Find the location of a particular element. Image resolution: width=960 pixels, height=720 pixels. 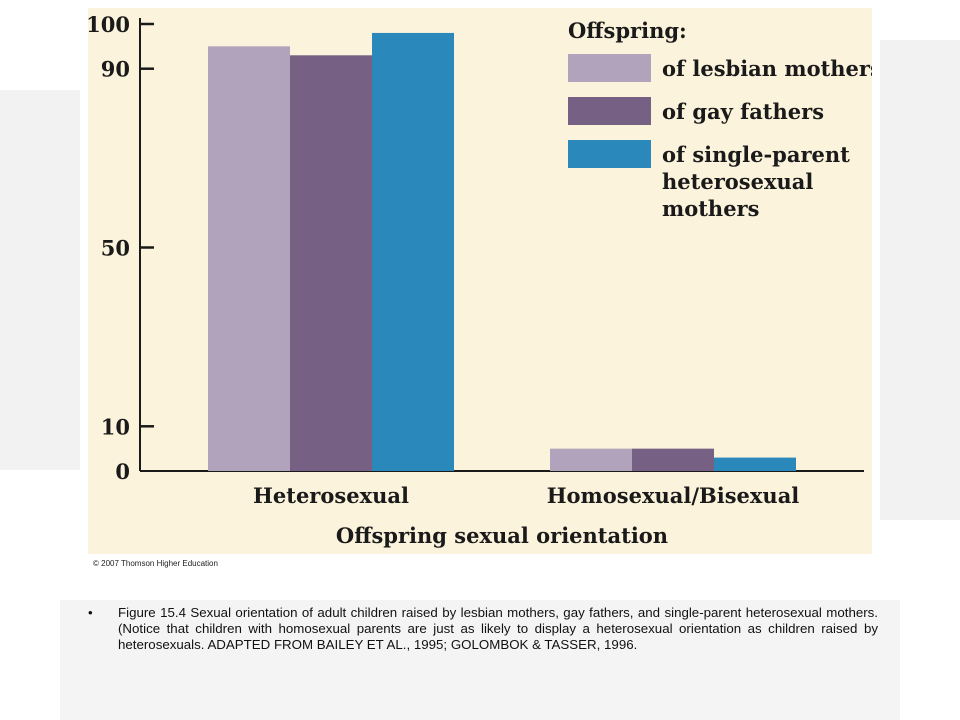

legend-label: of single-parent is located at coordinates (756, 154).